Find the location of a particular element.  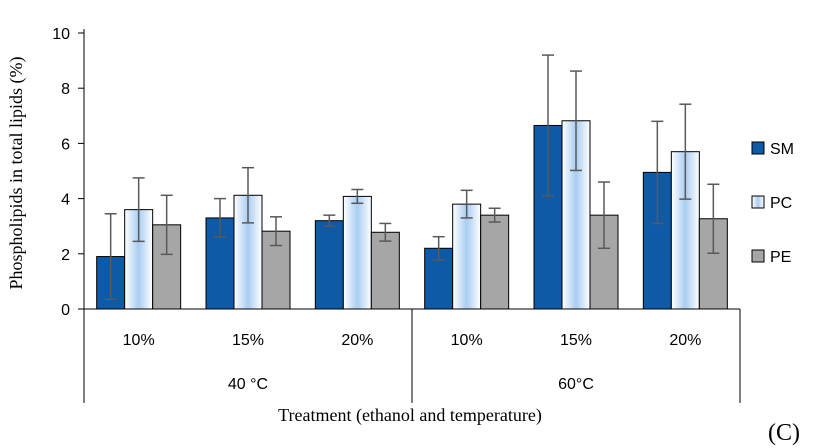

legend-item-pe: PE is located at coordinates (771, 257).